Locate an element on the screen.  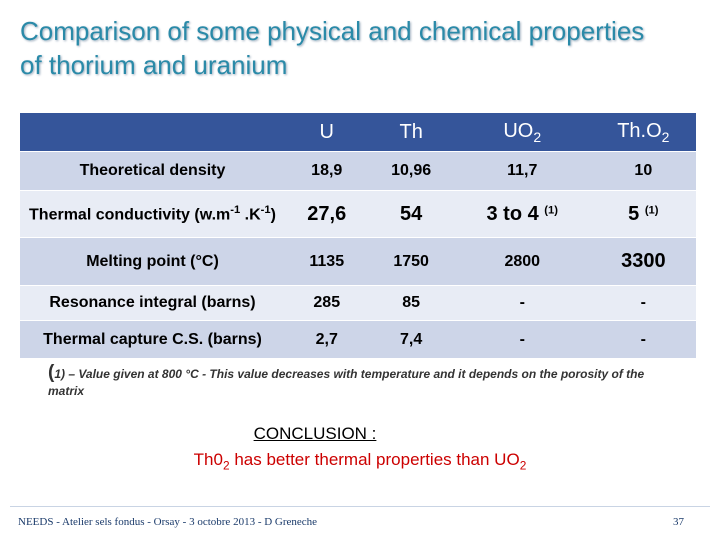
text: 11,7 is located at coordinates (522, 170).